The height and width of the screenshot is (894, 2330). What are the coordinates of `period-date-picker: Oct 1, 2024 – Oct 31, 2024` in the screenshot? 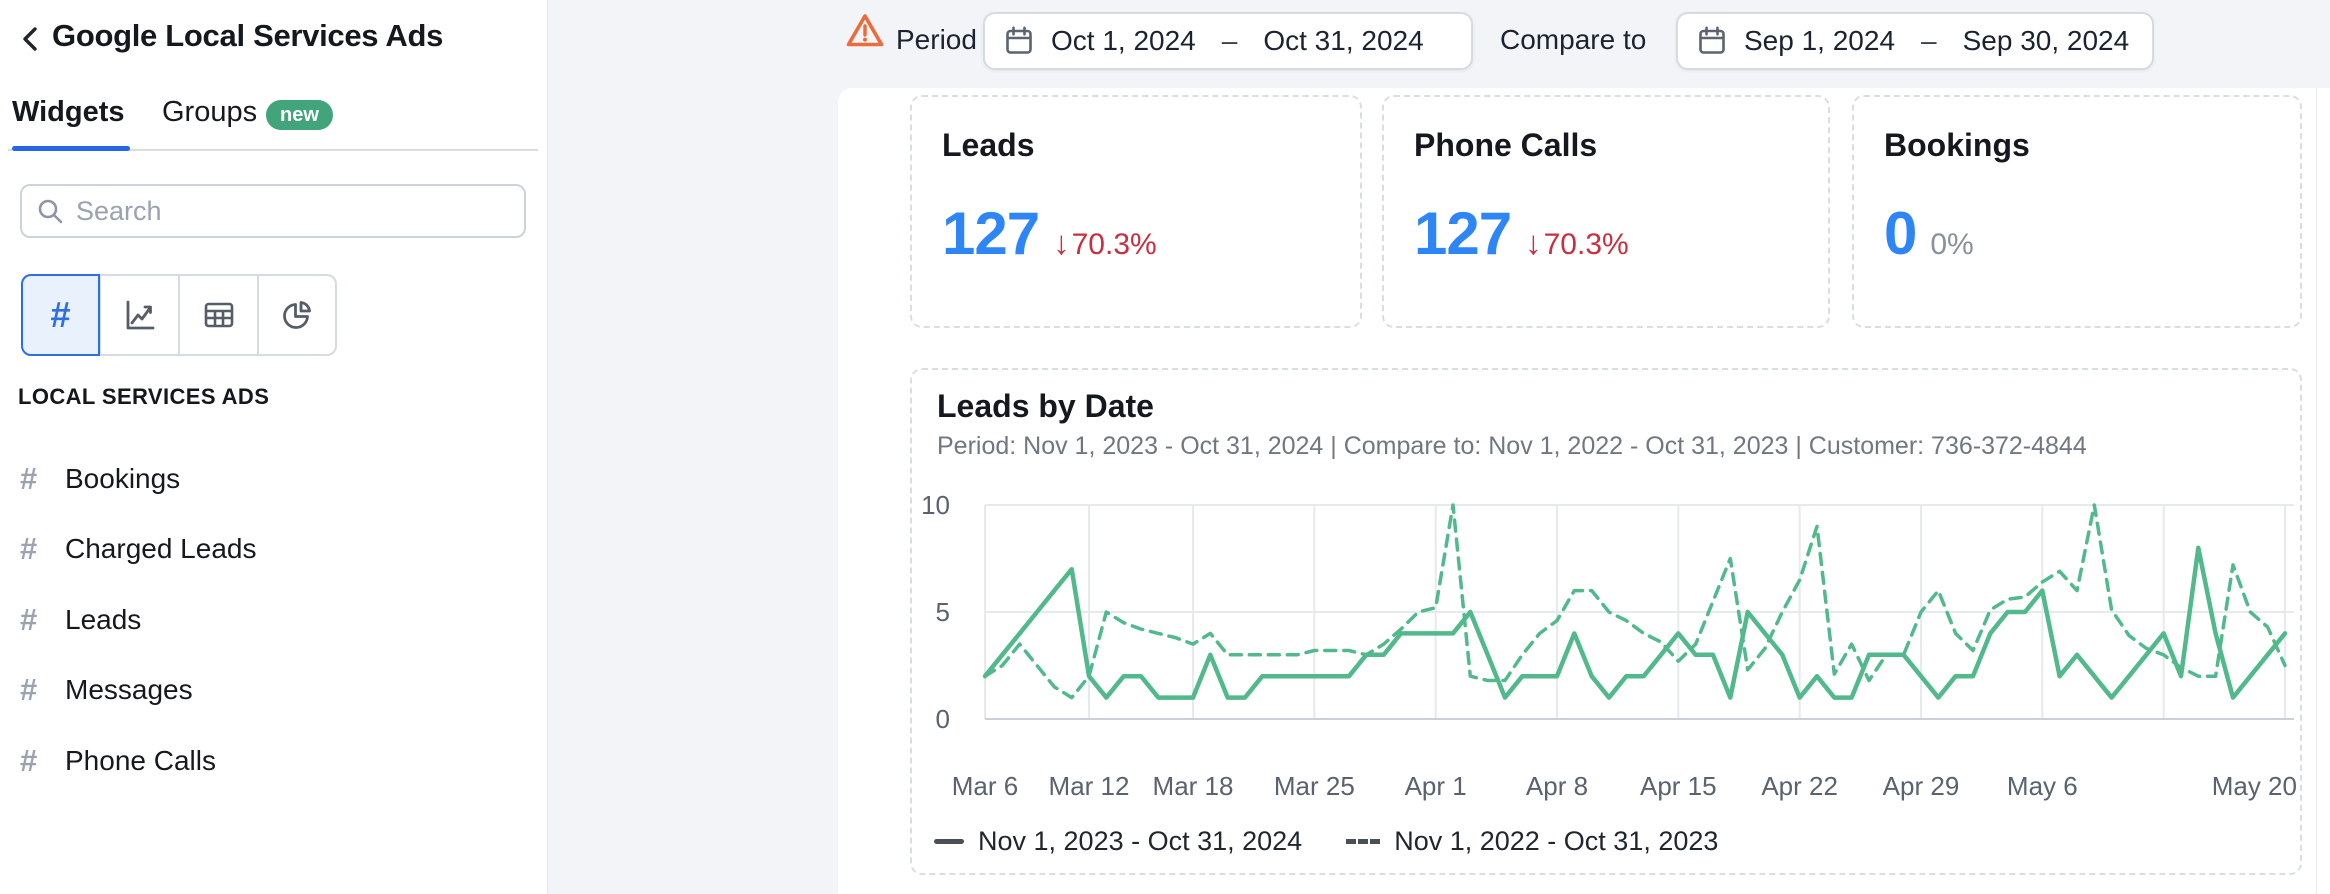 It's located at (1228, 41).